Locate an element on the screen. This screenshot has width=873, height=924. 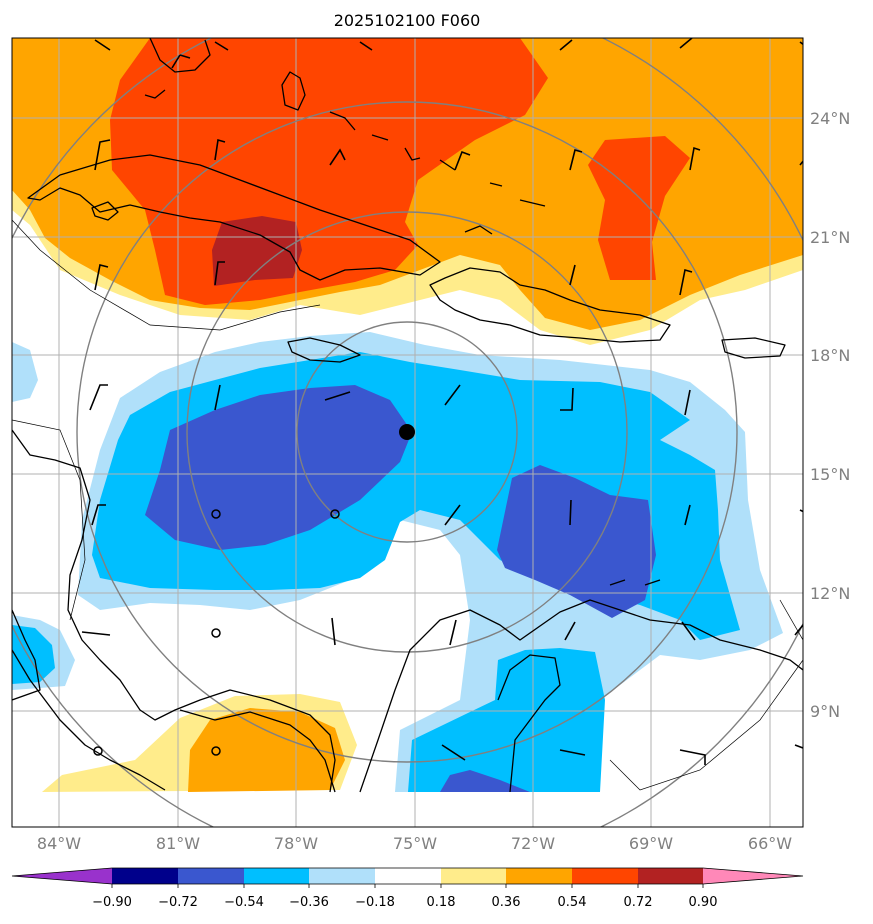
coast-turks is located at coordinates (478, 230).